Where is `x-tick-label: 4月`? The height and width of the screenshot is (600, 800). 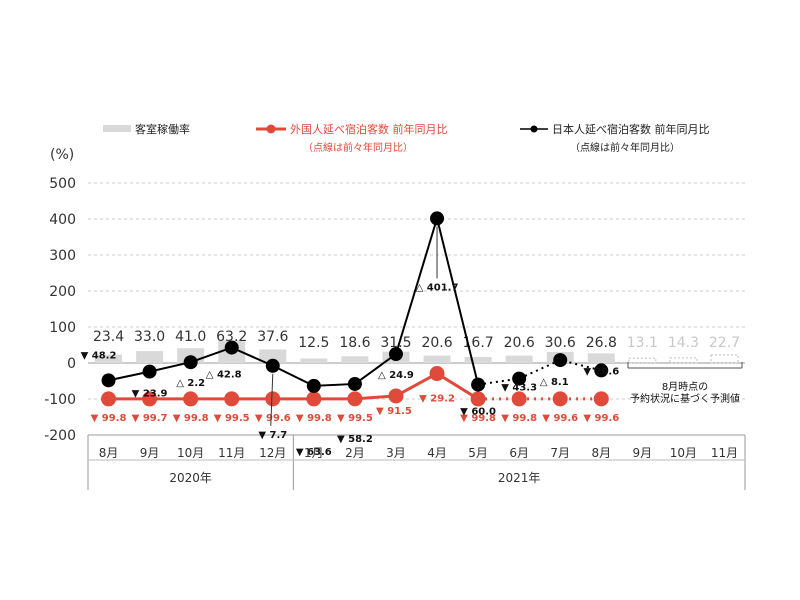 x-tick-label: 4月 is located at coordinates (437, 453).